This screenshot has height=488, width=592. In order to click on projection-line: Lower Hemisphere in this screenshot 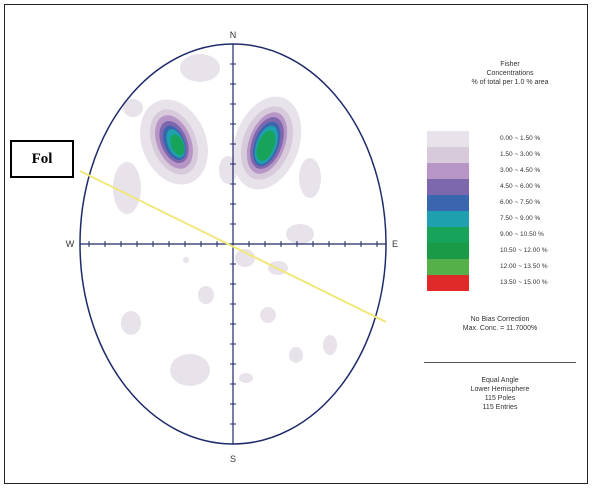, I will do `click(500, 389)`.